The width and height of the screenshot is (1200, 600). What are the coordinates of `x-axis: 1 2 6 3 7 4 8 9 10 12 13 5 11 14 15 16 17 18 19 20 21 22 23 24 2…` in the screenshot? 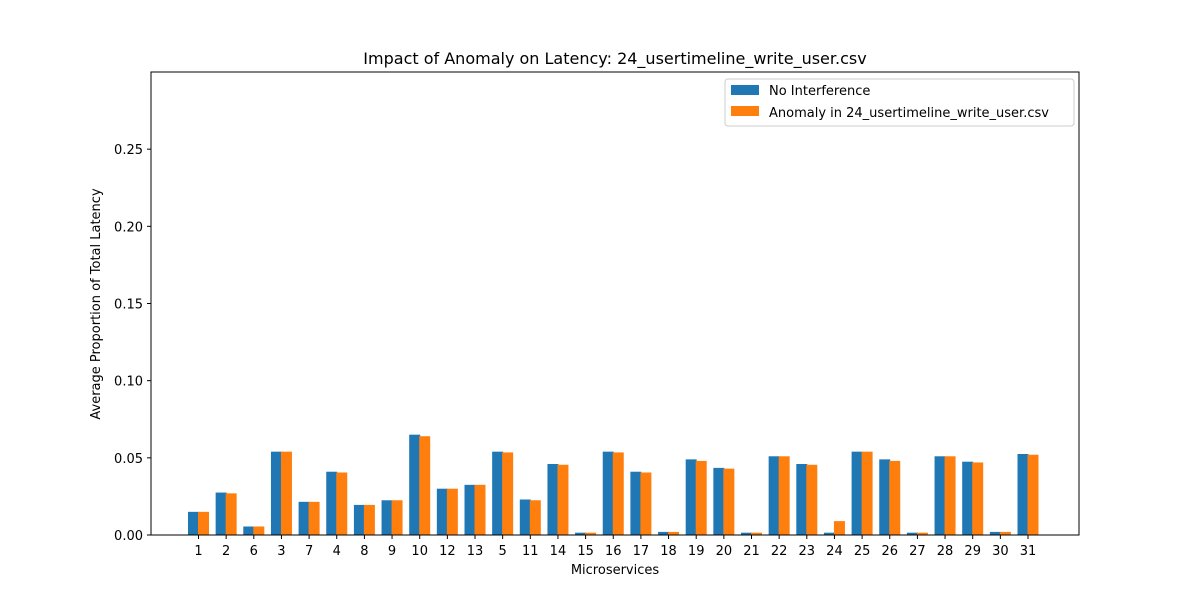 It's located at (615, 547).